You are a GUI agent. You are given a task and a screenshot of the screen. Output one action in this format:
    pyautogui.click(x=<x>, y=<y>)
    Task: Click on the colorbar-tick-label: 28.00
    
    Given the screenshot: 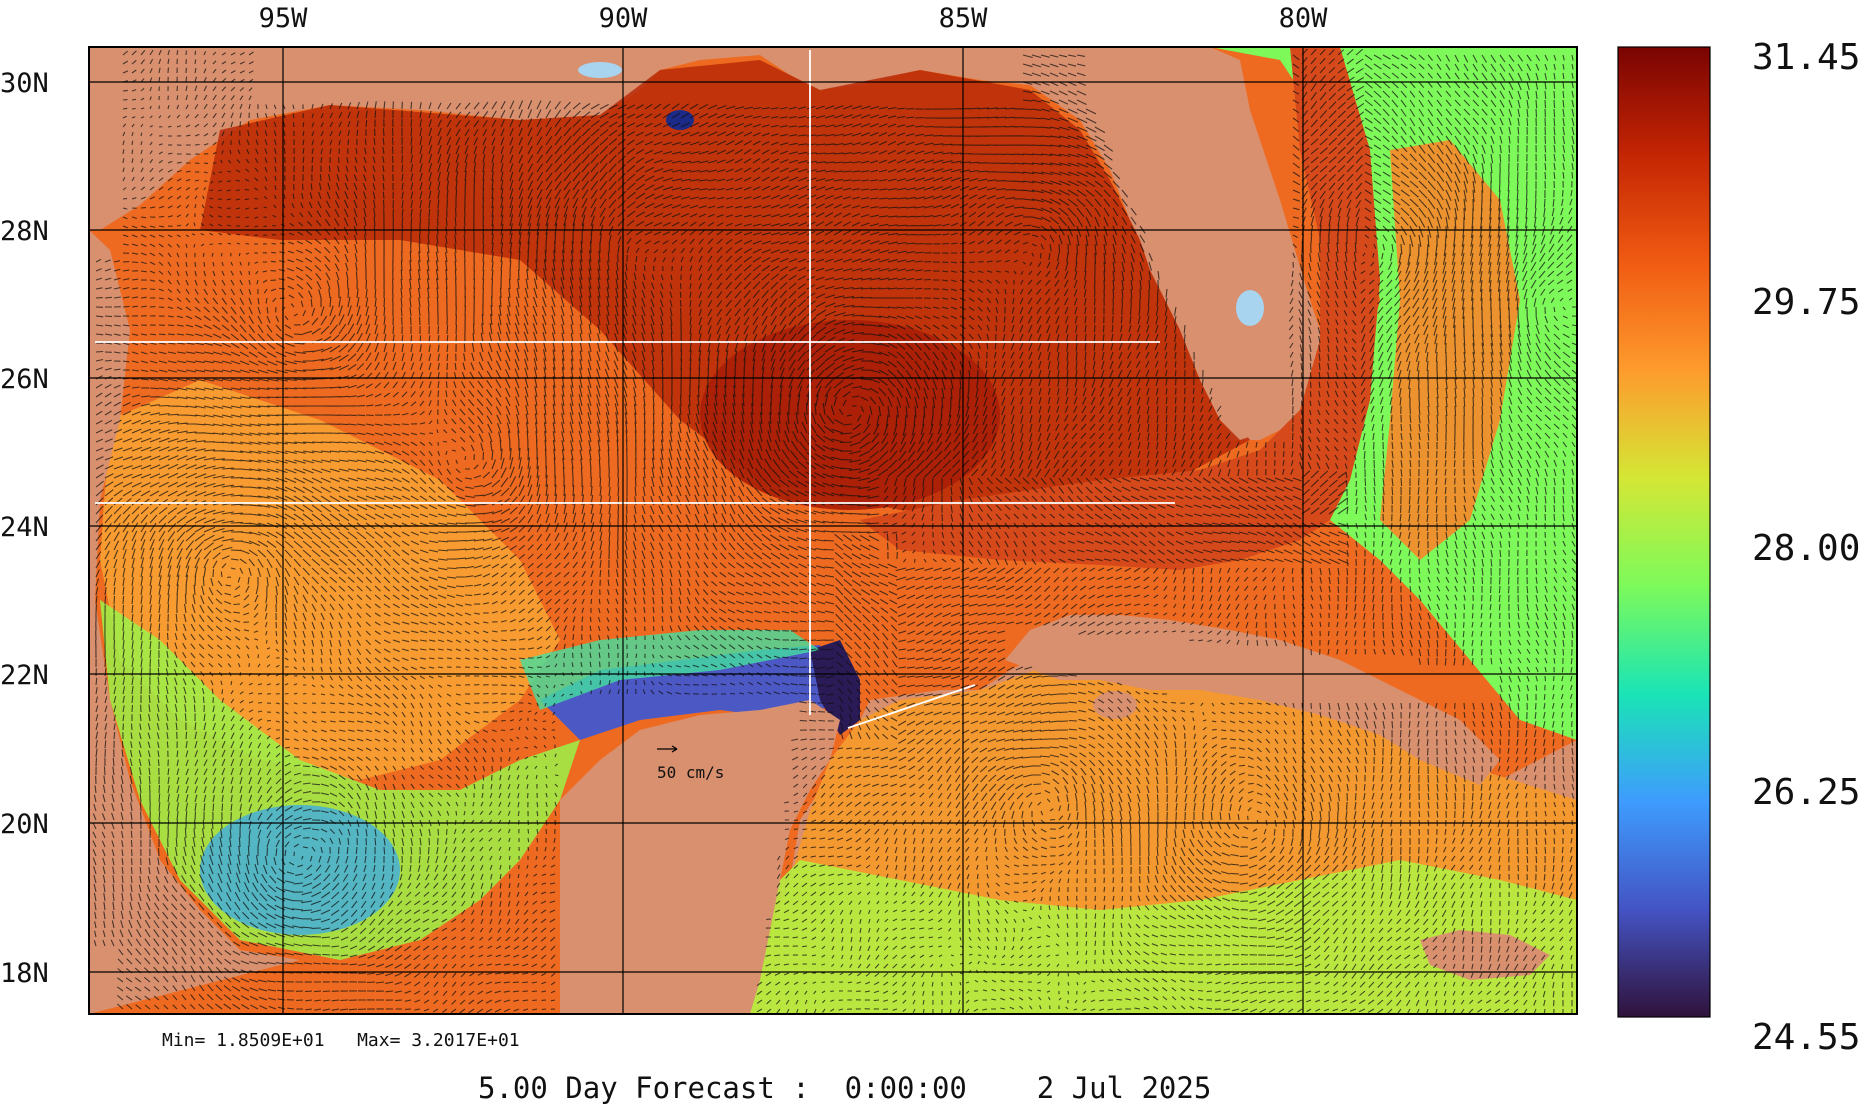 What is the action you would take?
    pyautogui.click(x=1806, y=548)
    